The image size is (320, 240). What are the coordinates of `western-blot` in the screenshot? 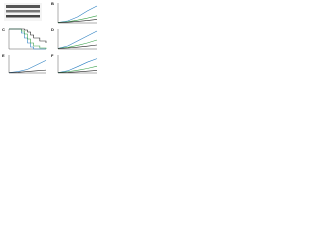 It's located at (23, 12).